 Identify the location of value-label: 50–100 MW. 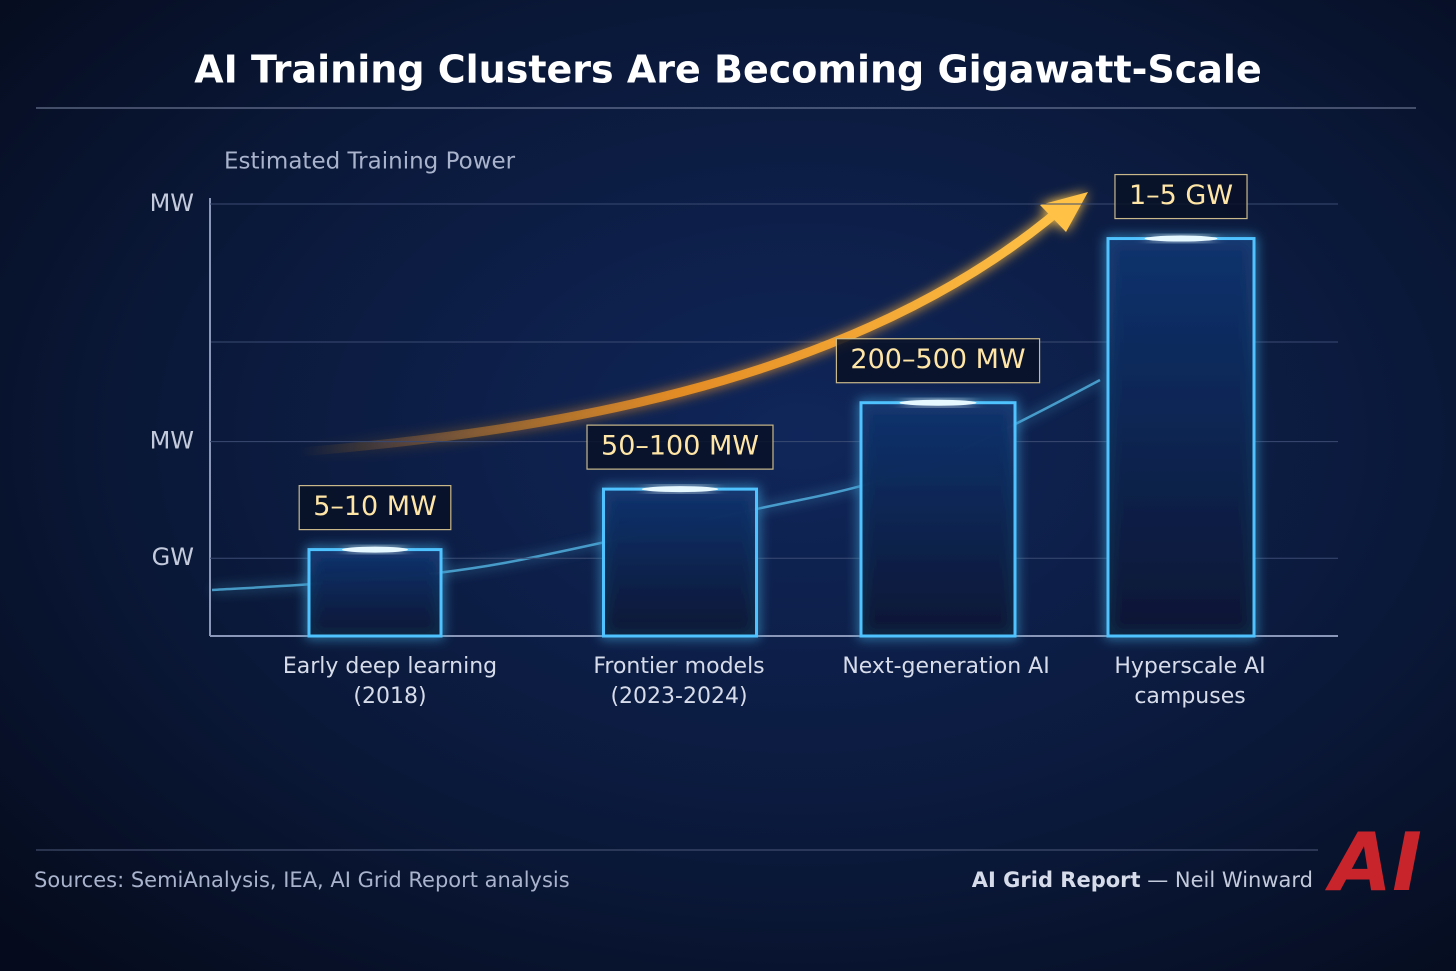
(680, 446).